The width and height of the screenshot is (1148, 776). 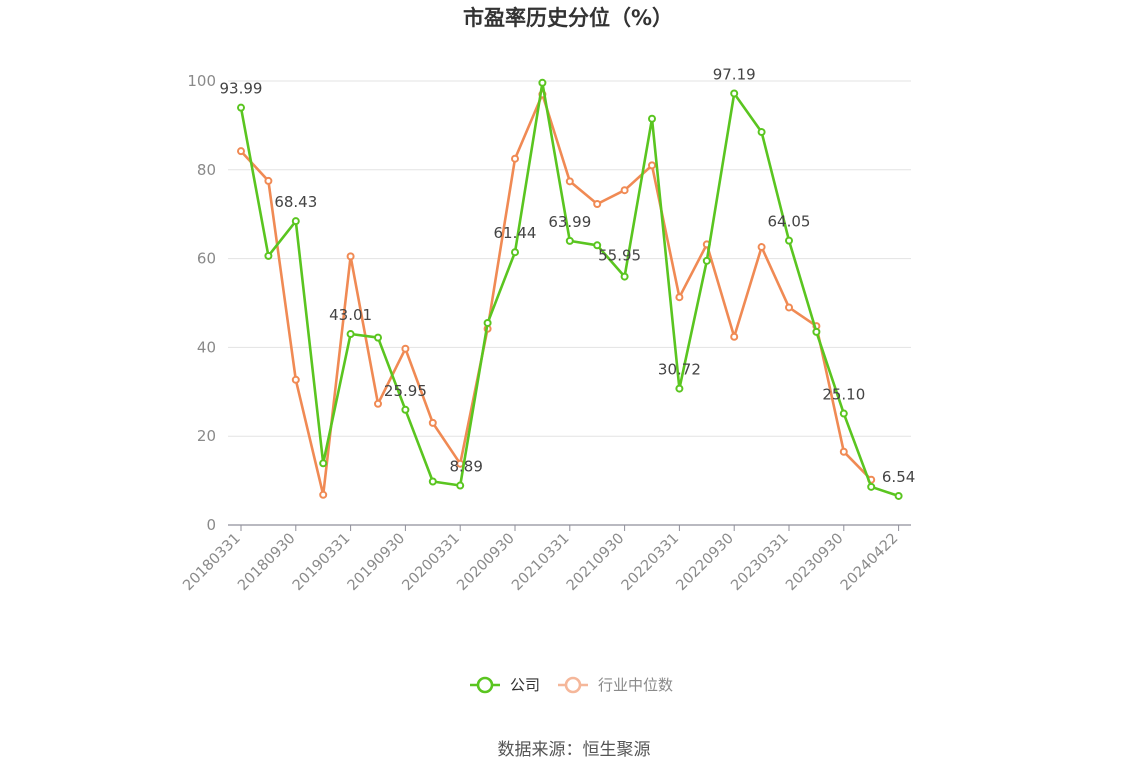 I want to click on legend-label: 公司, so click(x=525, y=685).